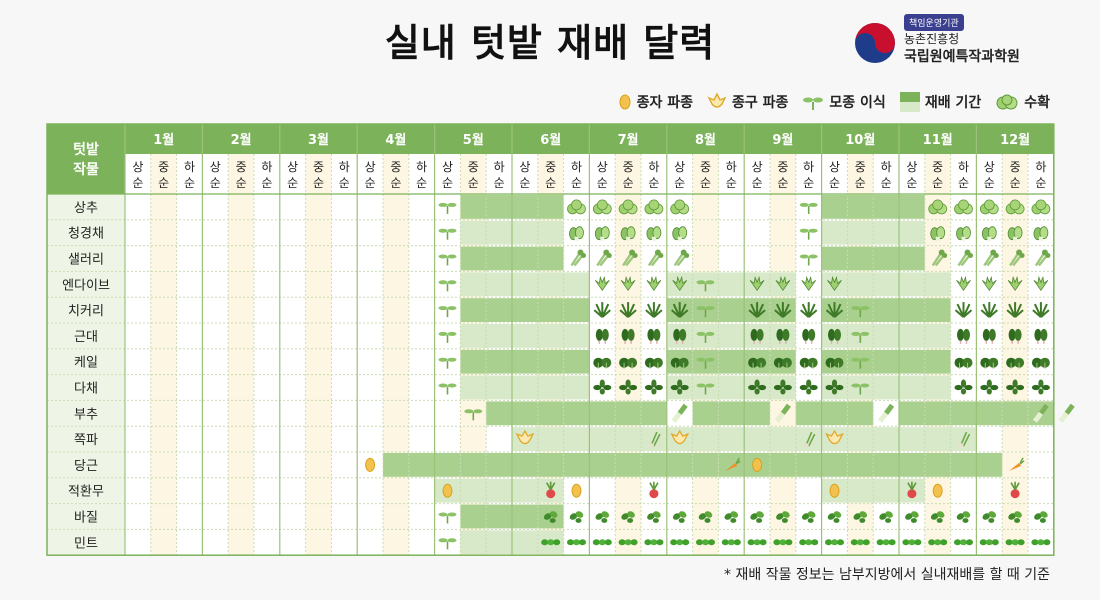  Describe the element at coordinates (86, 311) in the screenshot. I see `crop-name: 치커리` at that location.